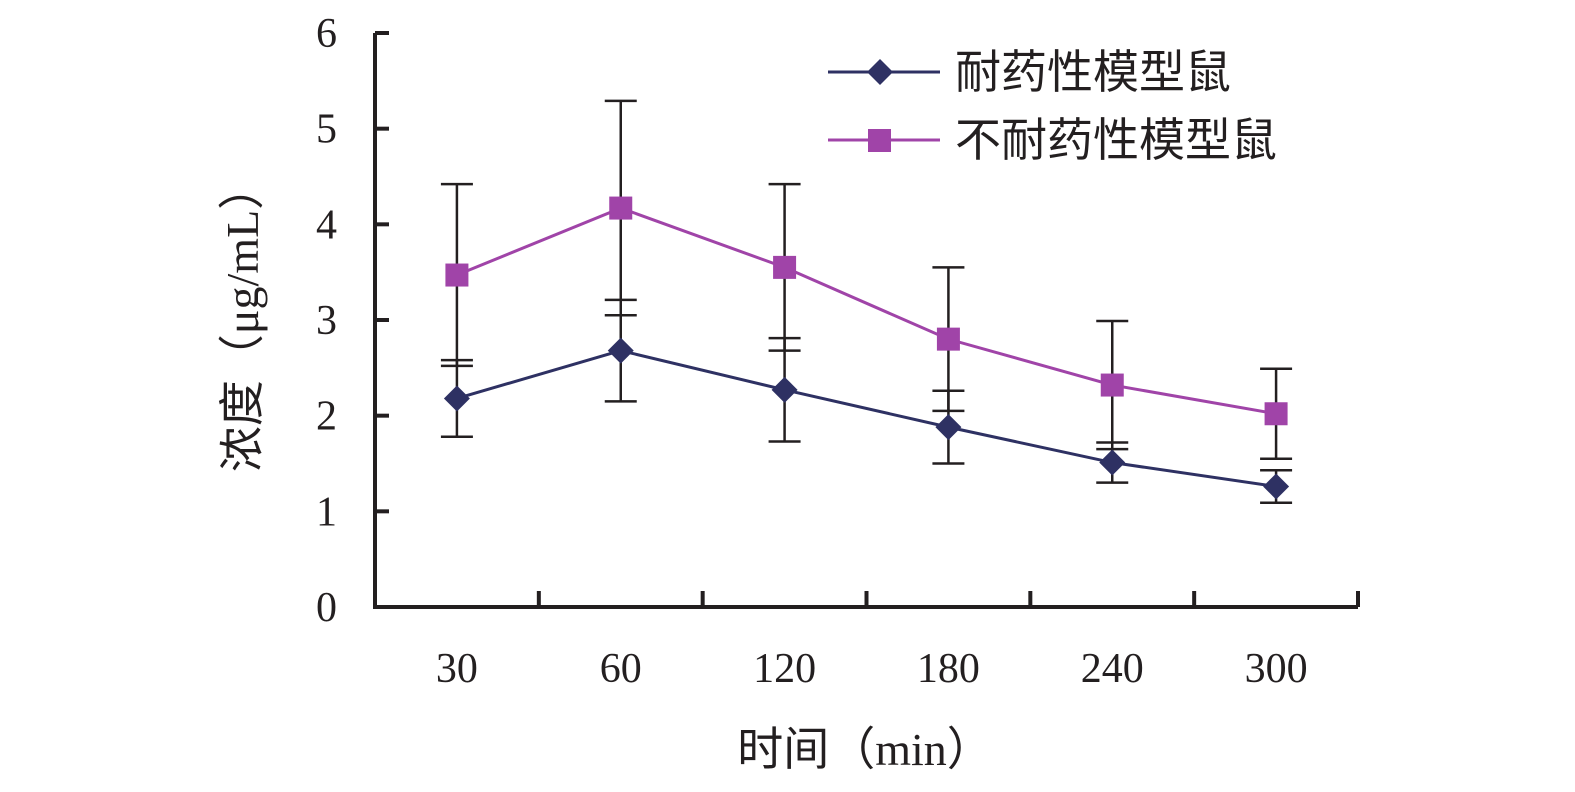 The image size is (1575, 792). What do you see at coordinates (784, 669) in the screenshot?
I see `x-tick-label: 120` at bounding box center [784, 669].